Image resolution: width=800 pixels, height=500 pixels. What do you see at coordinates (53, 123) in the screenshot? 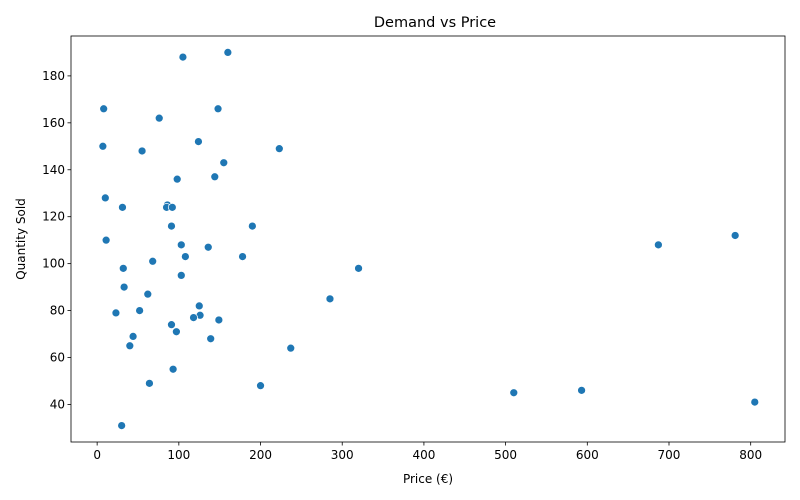
I see `y-tick-label: 160` at bounding box center [53, 123].